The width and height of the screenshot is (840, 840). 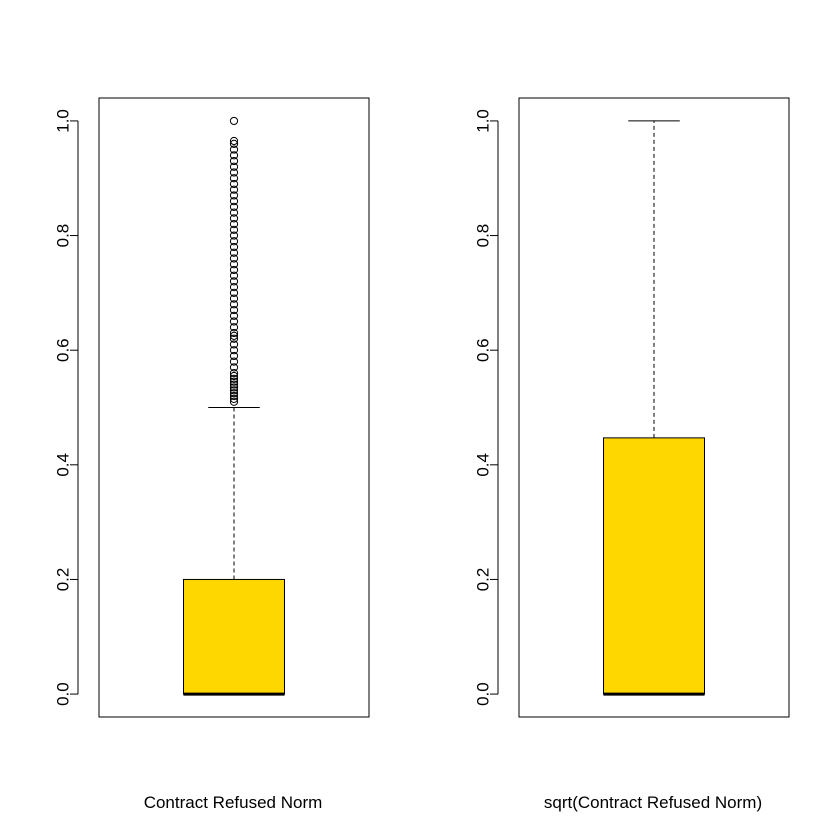 What do you see at coordinates (63, 121) in the screenshot?
I see `y-tick-label-left: 1.0` at bounding box center [63, 121].